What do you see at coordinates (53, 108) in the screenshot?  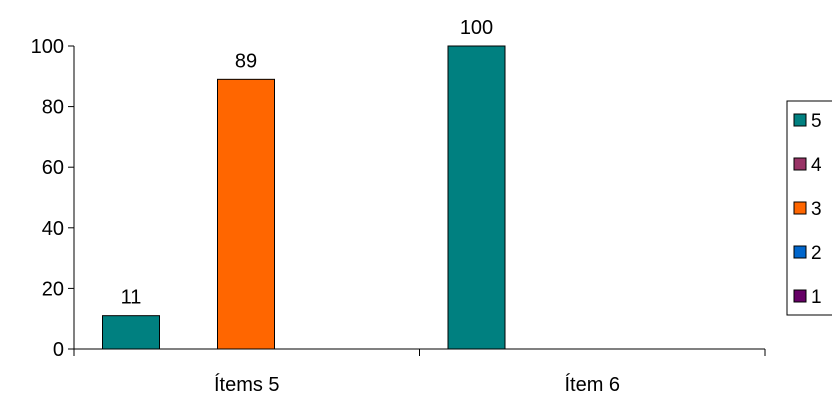 I see `y-tick-label: 80` at bounding box center [53, 108].